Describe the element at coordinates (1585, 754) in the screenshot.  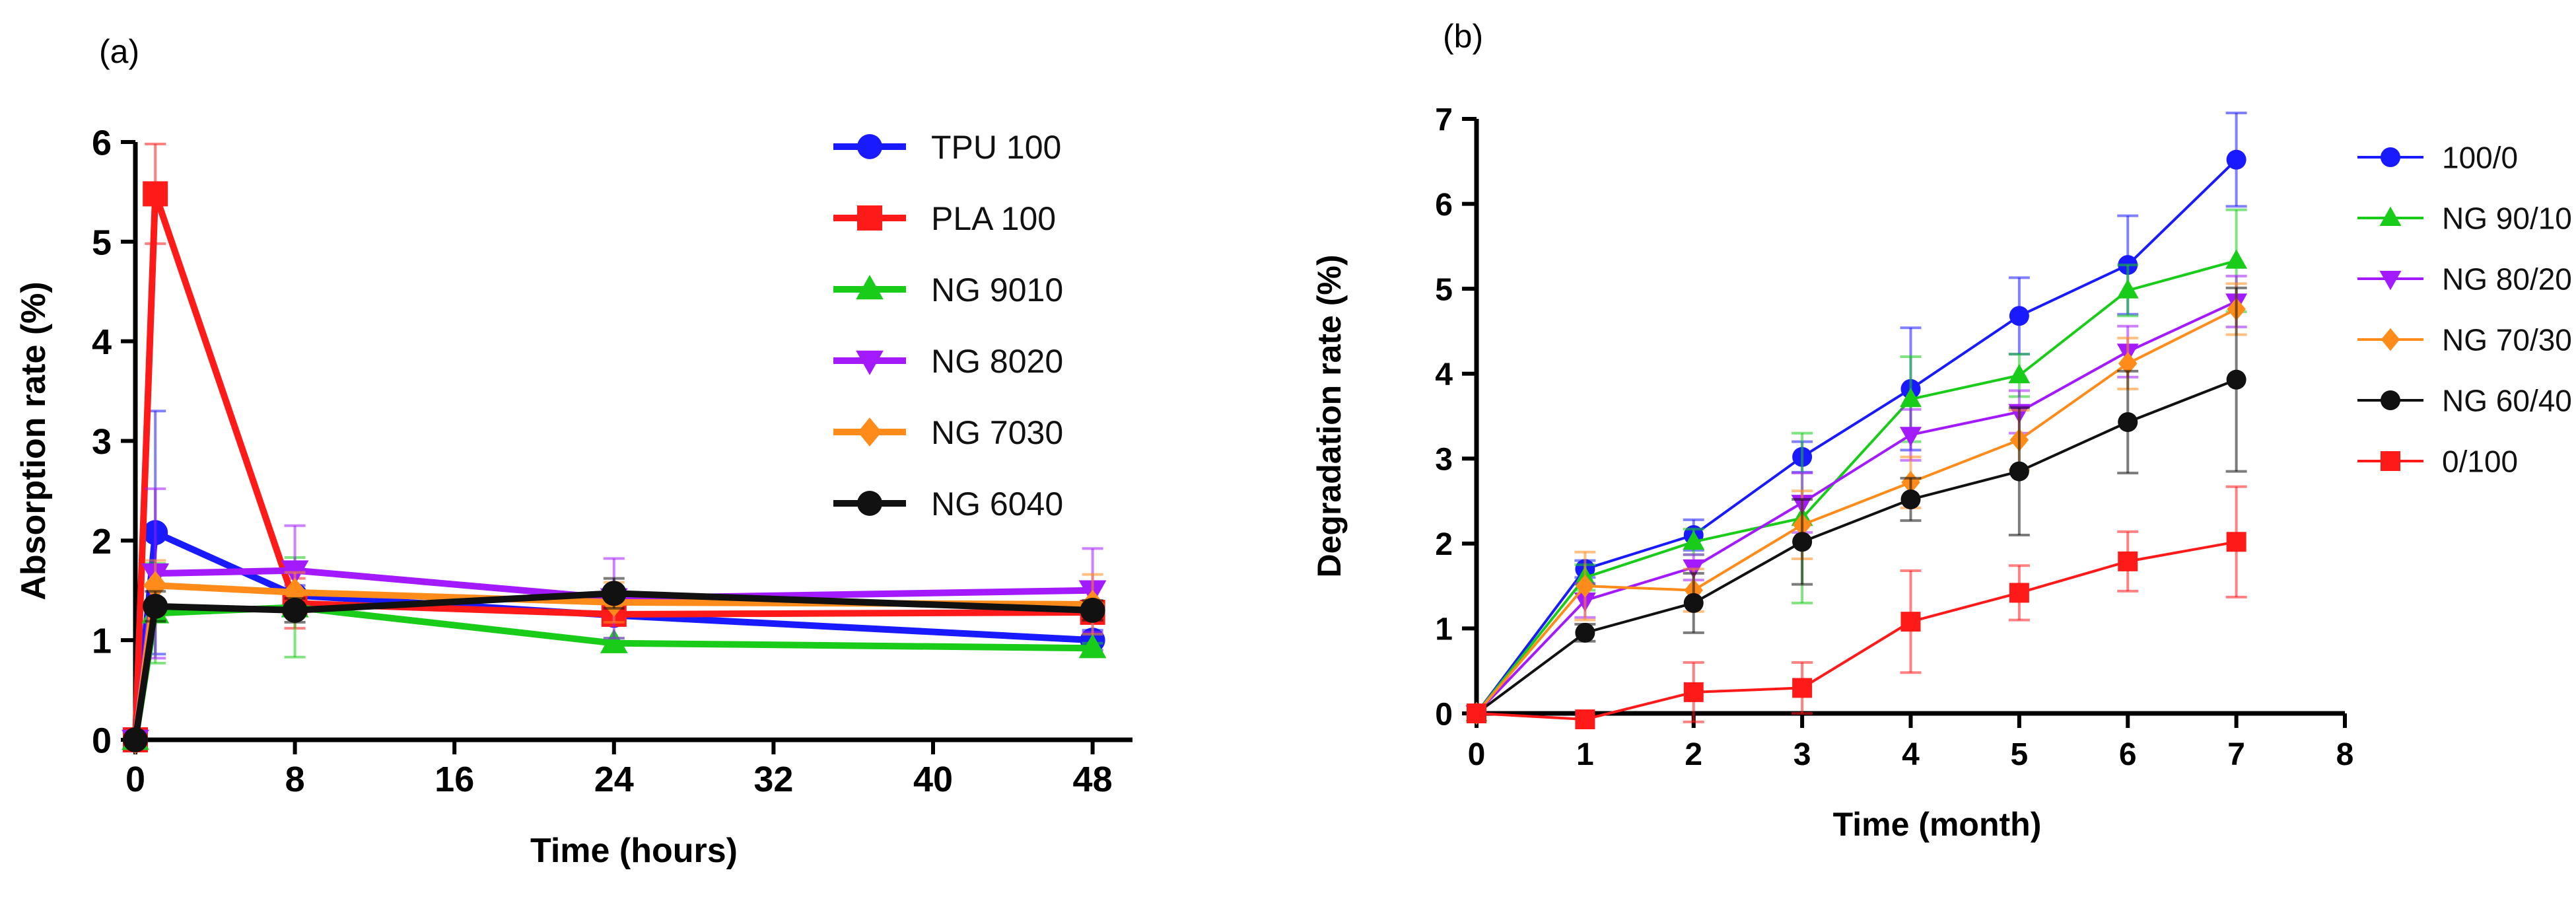
I see `x-tick-label: 1` at that location.